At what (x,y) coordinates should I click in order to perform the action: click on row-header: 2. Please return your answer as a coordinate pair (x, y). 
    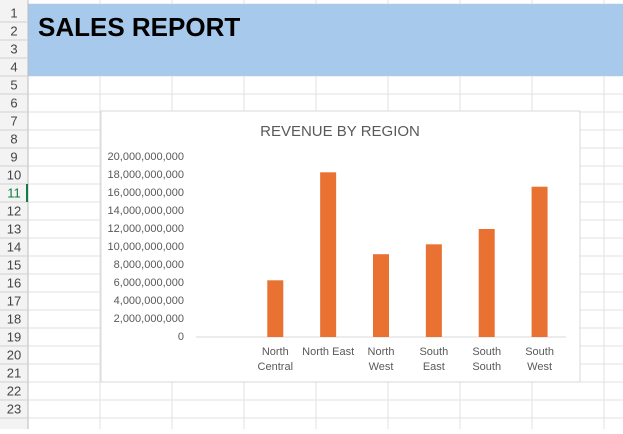
    Looking at the image, I should click on (13, 30).